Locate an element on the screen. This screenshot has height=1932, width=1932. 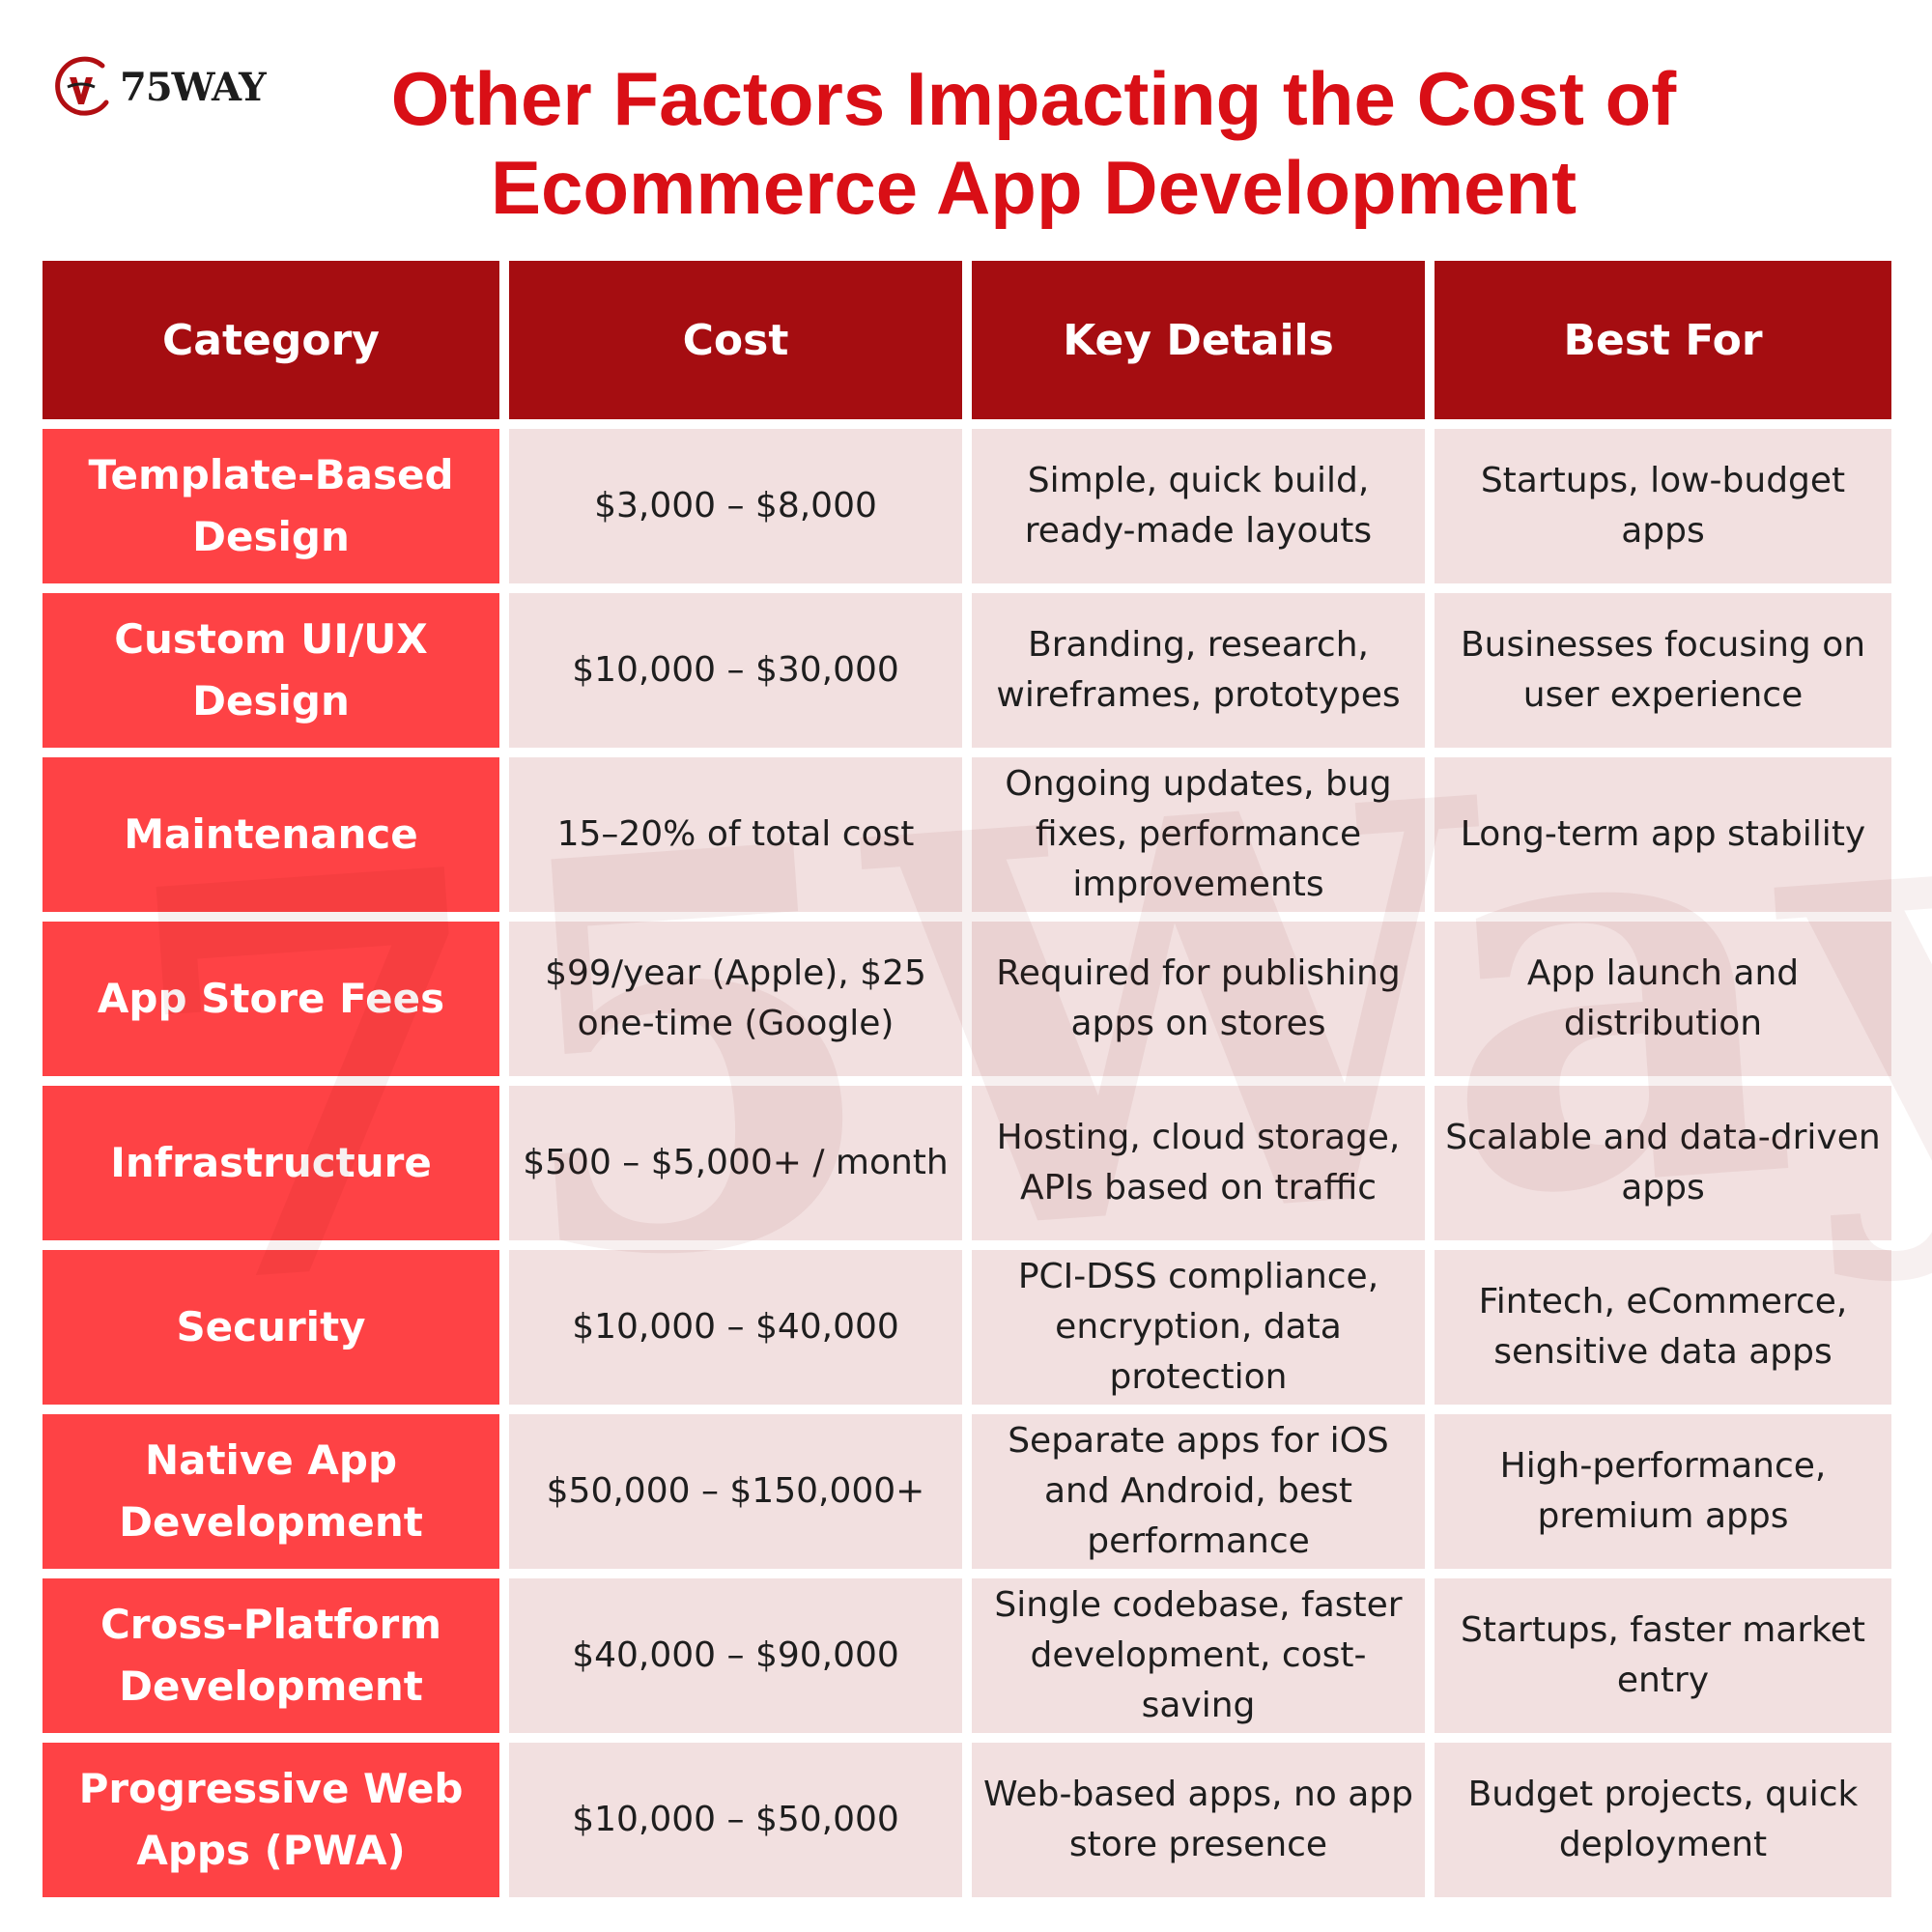
header-category: Category is located at coordinates (271, 340).